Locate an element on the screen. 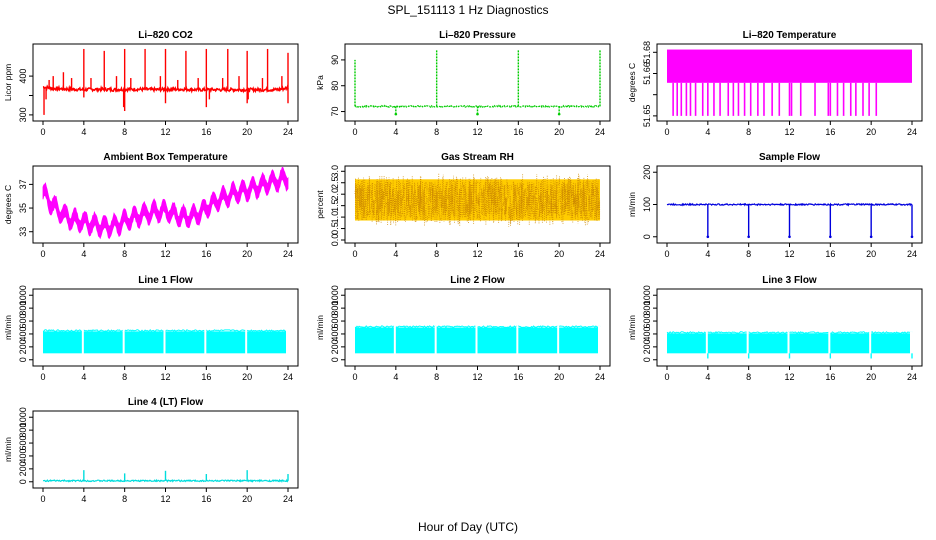 This screenshot has width=936, height=540. temperature-band is located at coordinates (165, 203).